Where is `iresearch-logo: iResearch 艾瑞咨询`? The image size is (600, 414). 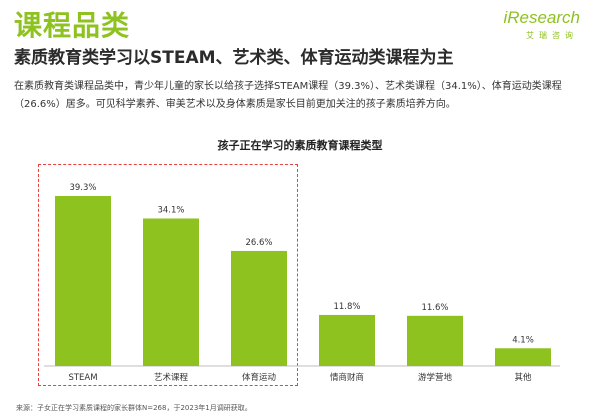 iresearch-logo: iResearch 艾瑞咨询 is located at coordinates (540, 26).